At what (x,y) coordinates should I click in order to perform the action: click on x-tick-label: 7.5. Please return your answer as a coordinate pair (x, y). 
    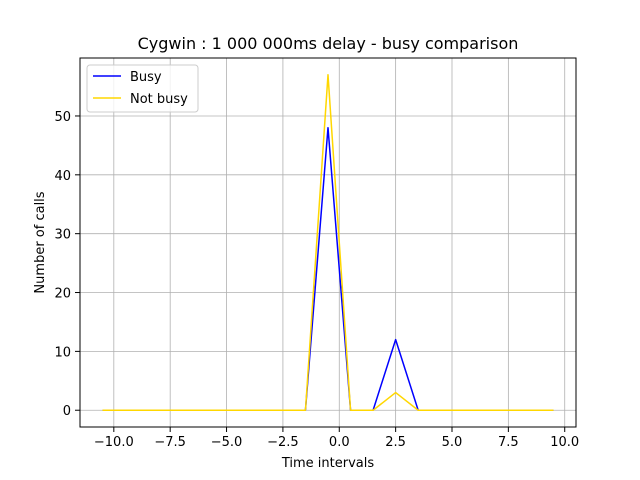
    Looking at the image, I should click on (508, 442).